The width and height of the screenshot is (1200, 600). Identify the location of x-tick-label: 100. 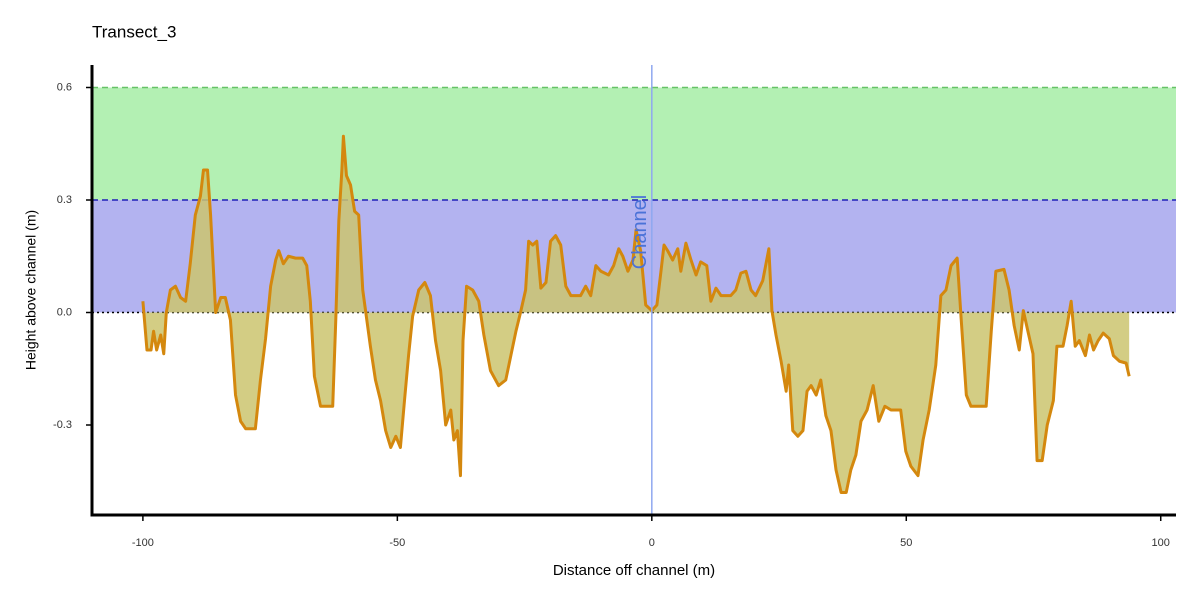
(1161, 543).